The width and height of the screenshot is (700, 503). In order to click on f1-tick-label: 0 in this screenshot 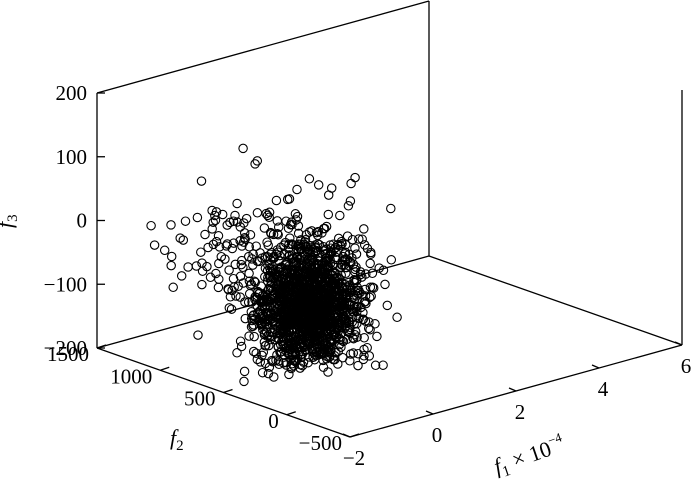, I will do `click(437, 435)`.